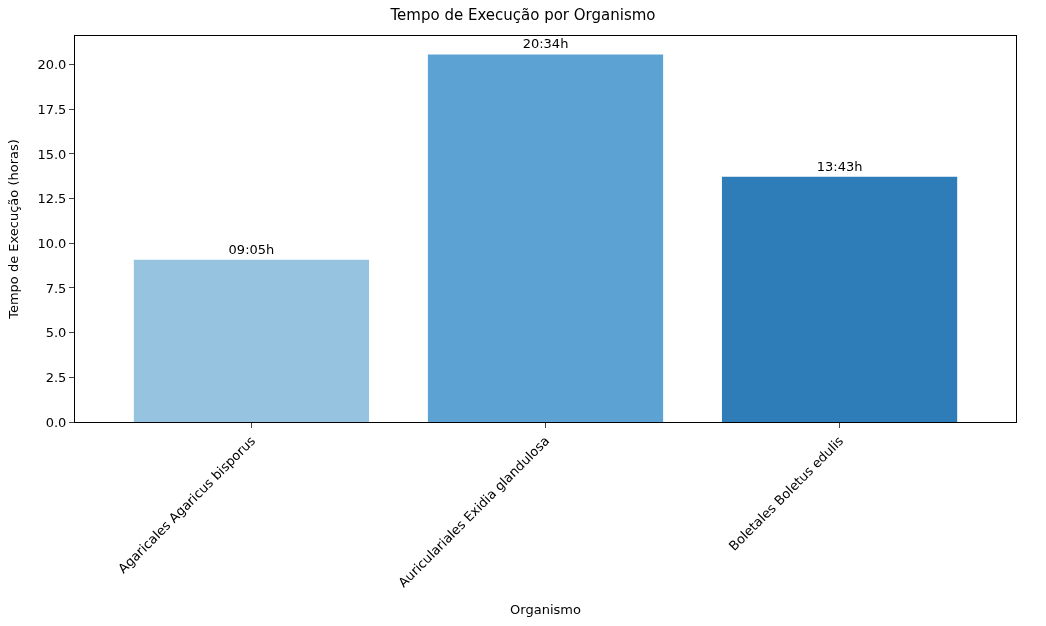  What do you see at coordinates (52, 199) in the screenshot?
I see `y-tick-label: 12.5` at bounding box center [52, 199].